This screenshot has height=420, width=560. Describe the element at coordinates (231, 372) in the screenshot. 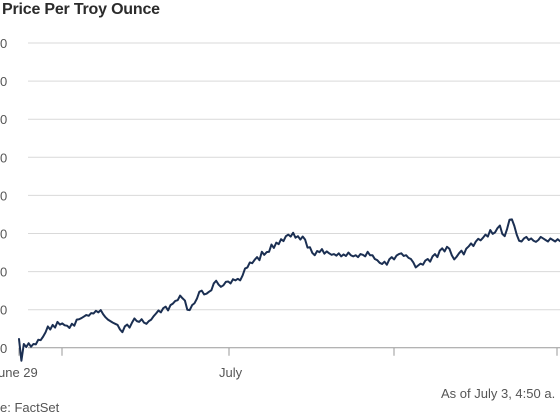

I see `x-tick-label: July` at that location.